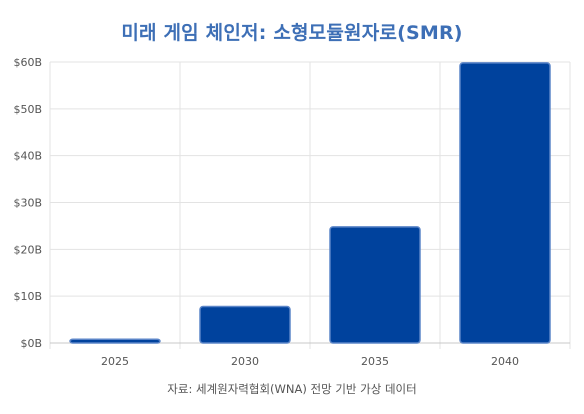  What do you see at coordinates (245, 361) in the screenshot?
I see `x-tick-label: 2030` at bounding box center [245, 361].